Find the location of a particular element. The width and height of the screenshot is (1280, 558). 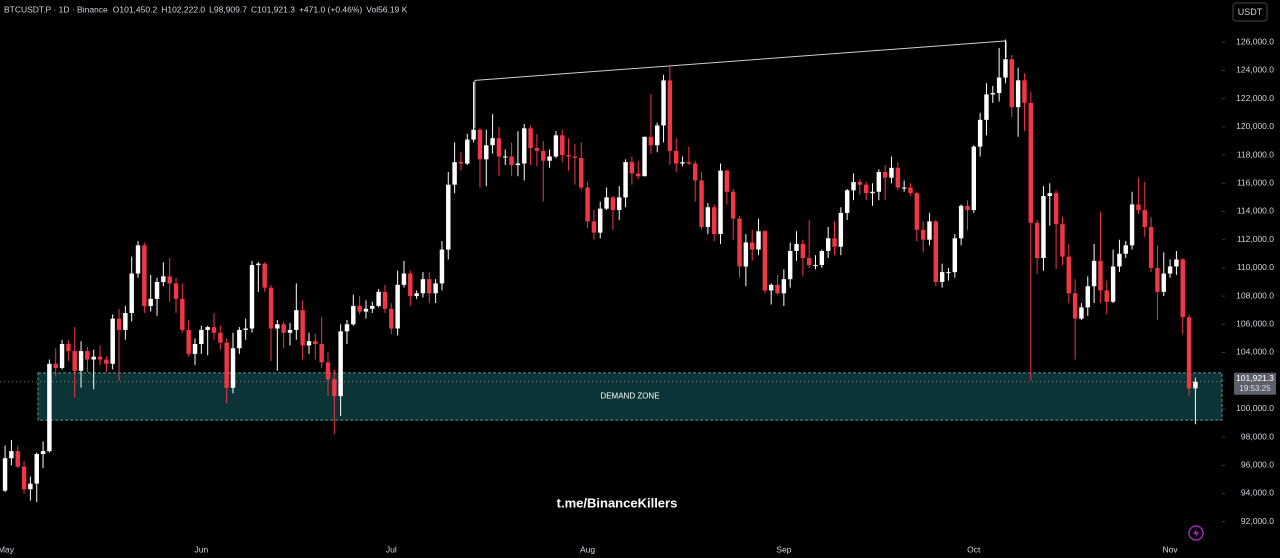

currency-button-label: USDT is located at coordinates (1250, 12).